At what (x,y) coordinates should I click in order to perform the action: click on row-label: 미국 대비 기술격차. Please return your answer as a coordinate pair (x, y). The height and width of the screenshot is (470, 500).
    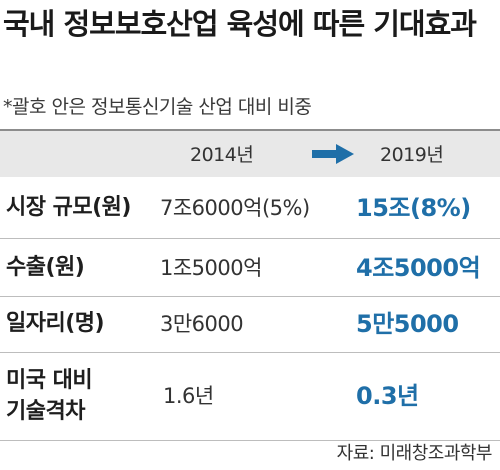
    Looking at the image, I should click on (49, 396).